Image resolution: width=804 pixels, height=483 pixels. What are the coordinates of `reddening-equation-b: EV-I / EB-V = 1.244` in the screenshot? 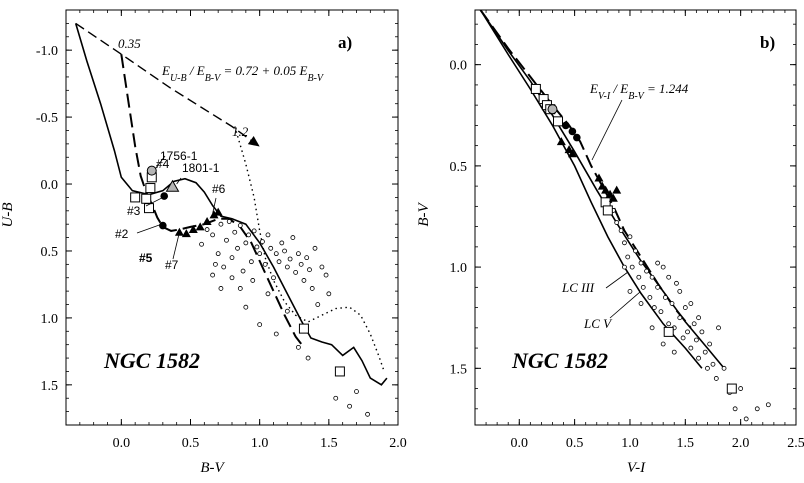 It's located at (639, 91).